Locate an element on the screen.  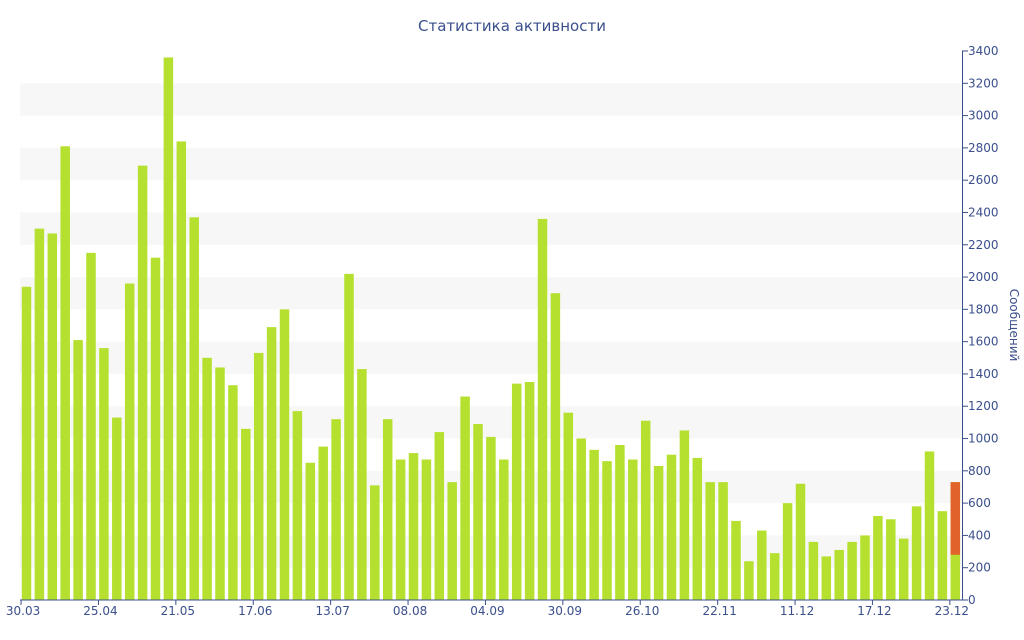
chart-title: Статистика активности is located at coordinates (512, 26).